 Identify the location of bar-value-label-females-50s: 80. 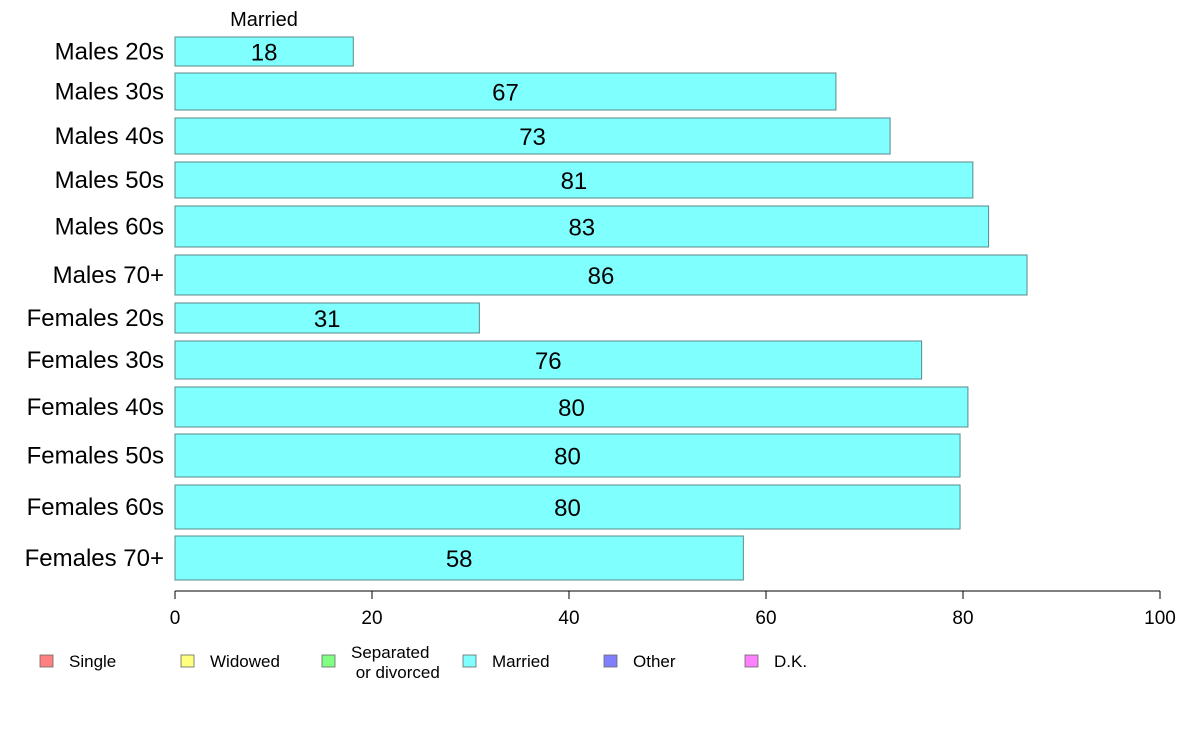
(567, 457).